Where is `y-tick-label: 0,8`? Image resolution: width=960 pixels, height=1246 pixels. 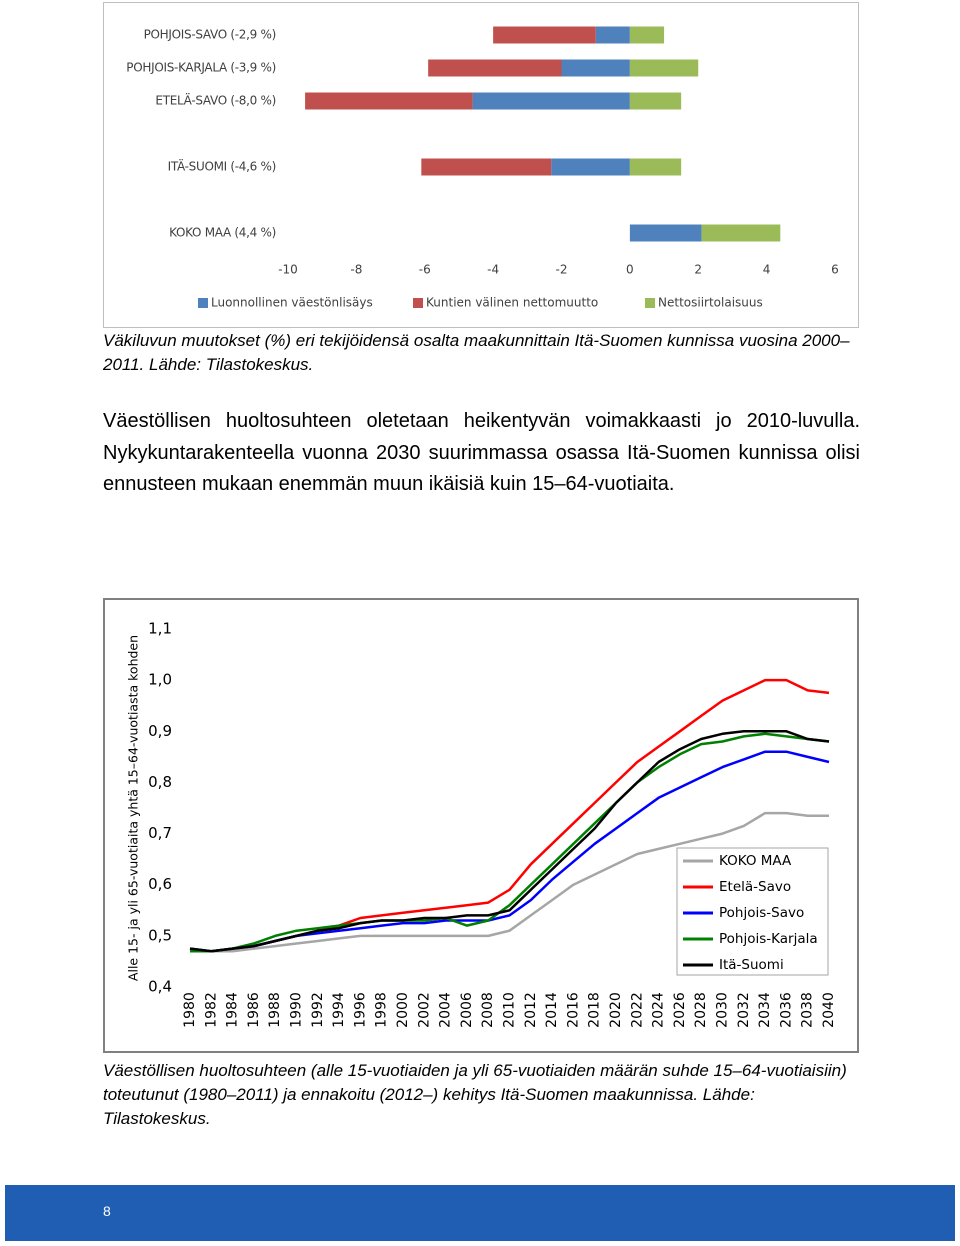
y-tick-label: 0,8 is located at coordinates (160, 782).